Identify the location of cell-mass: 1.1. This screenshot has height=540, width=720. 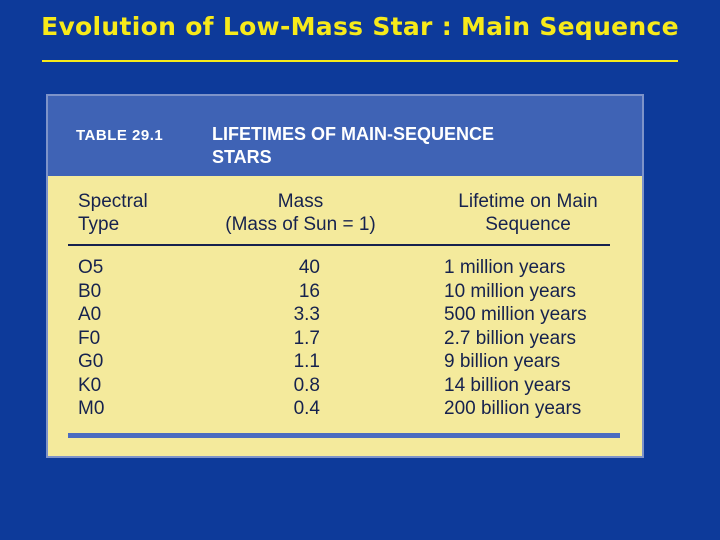
(306, 361).